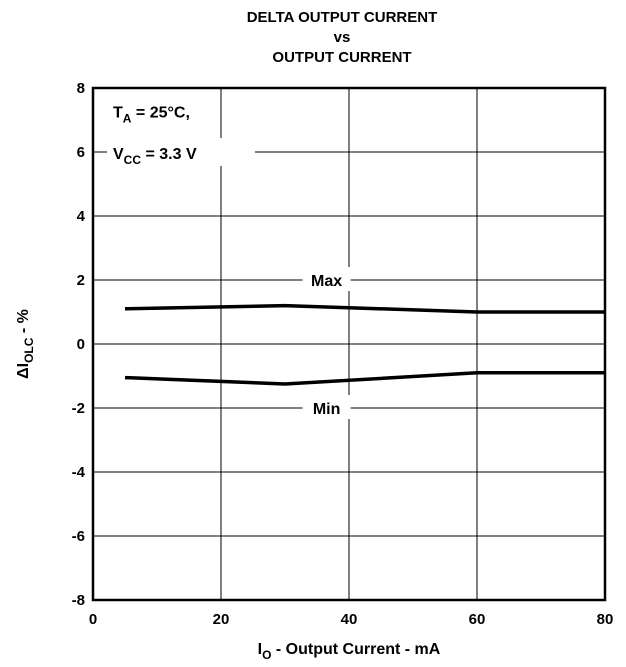 This screenshot has width=626, height=667. Describe the element at coordinates (81, 344) in the screenshot. I see `y-tick-label: 0` at that location.